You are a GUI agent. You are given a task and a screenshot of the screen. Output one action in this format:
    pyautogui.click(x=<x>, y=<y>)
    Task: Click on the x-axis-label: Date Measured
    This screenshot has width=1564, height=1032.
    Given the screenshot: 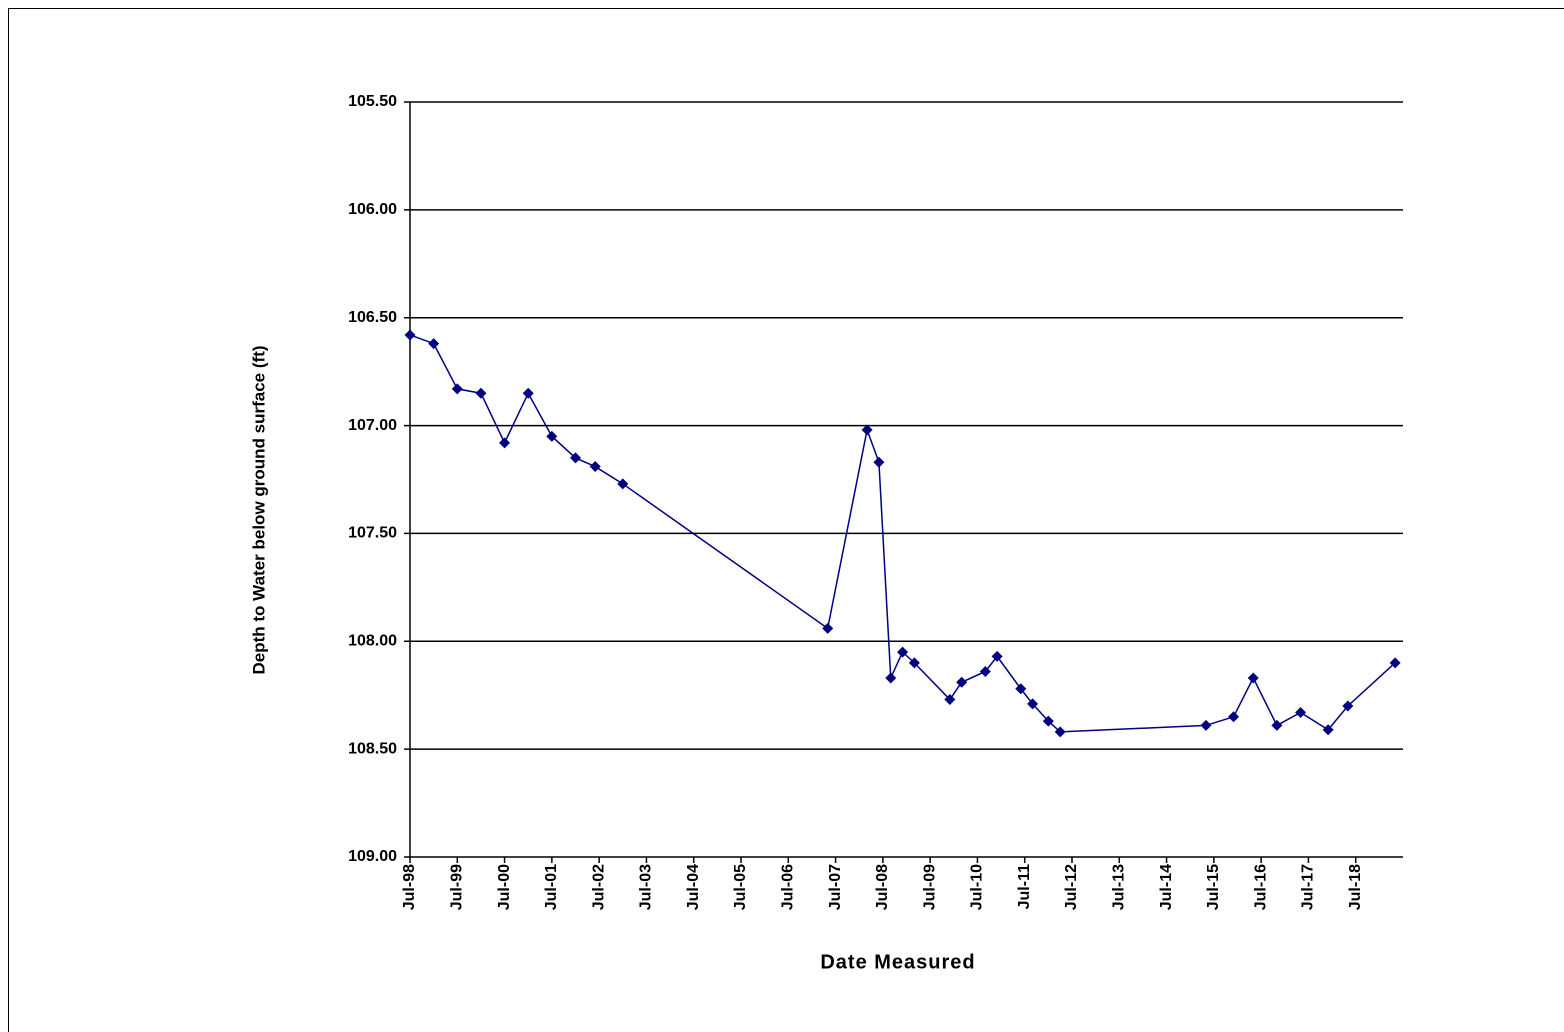 What is the action you would take?
    pyautogui.click(x=897, y=962)
    